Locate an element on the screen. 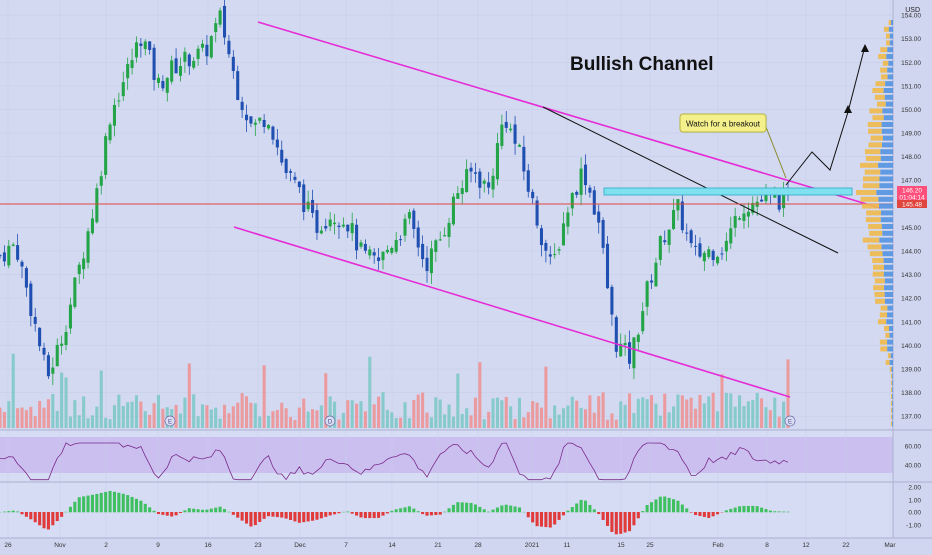 The height and width of the screenshot is (555, 932). time-tick-label: 7 is located at coordinates (346, 545).